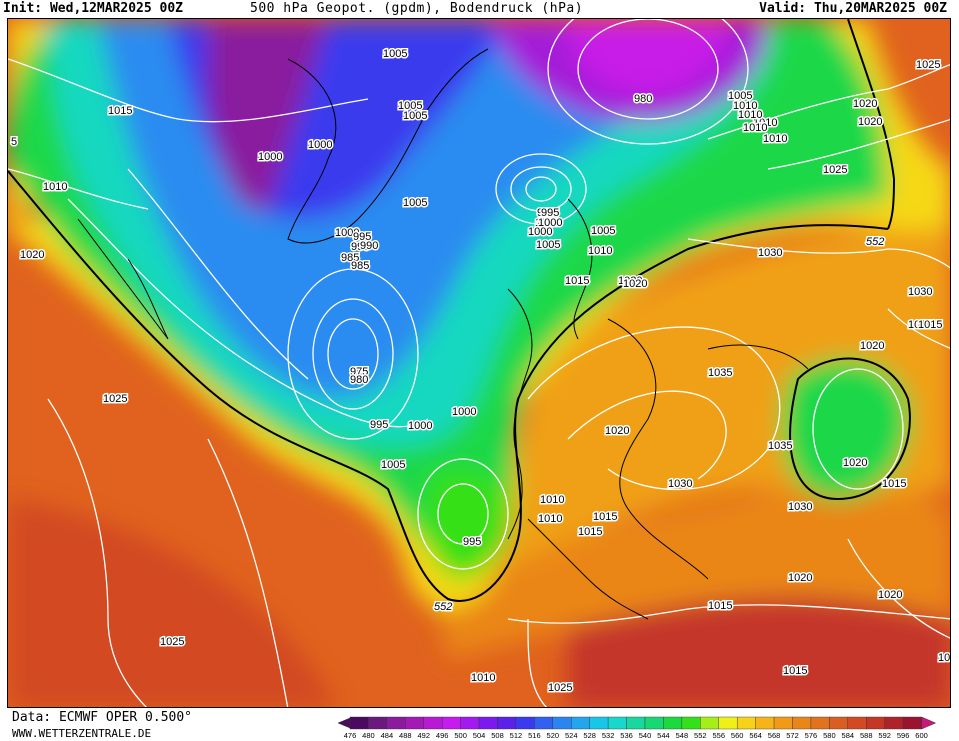 The height and width of the screenshot is (741, 959). What do you see at coordinates (553, 735) in the screenshot?
I see `legend-tick-label: 520` at bounding box center [553, 735].